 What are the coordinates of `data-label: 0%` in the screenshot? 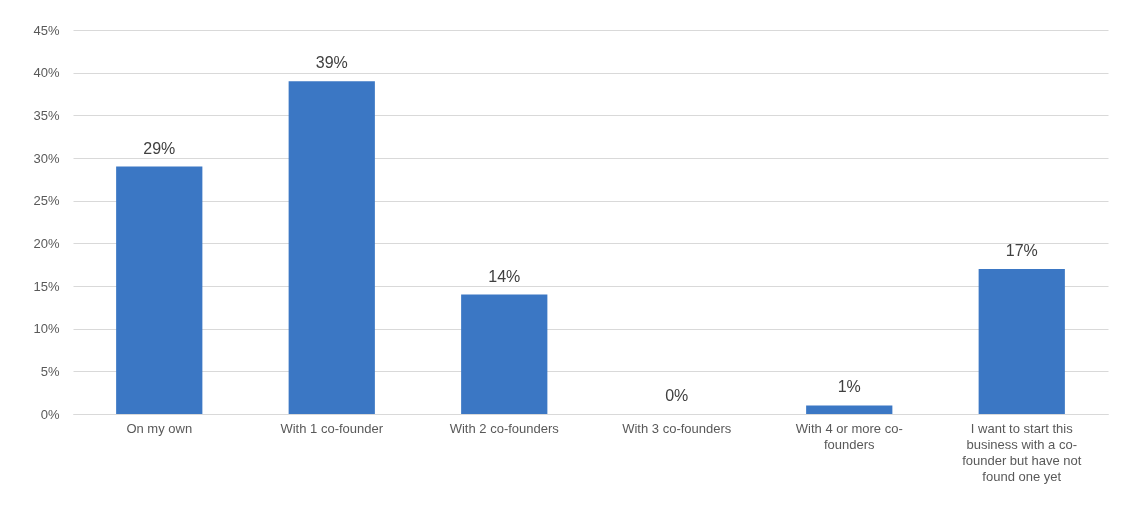 It's located at (677, 395).